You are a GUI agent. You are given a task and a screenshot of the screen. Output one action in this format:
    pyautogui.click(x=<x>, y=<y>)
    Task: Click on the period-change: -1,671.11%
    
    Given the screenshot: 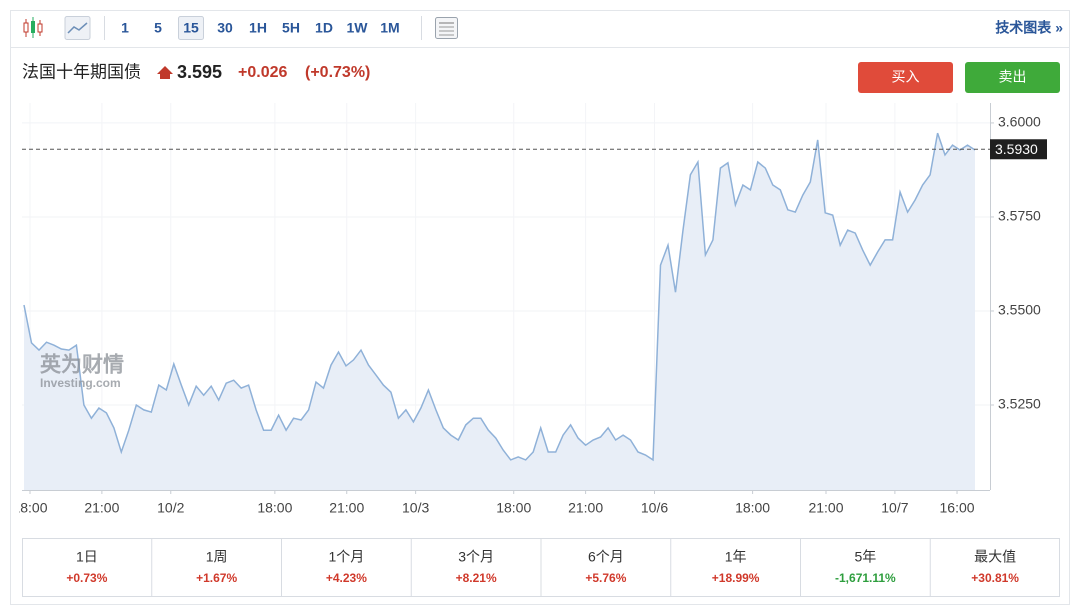 What is the action you would take?
    pyautogui.click(x=865, y=578)
    